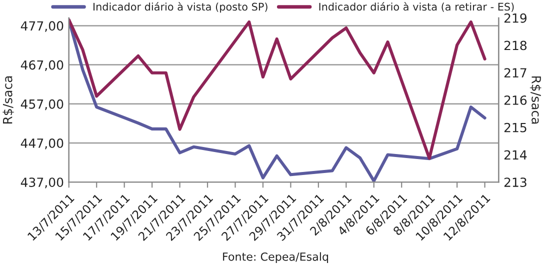 The height and width of the screenshot is (267, 551). I want to click on y-tick-label: 447,00, so click(42, 144).